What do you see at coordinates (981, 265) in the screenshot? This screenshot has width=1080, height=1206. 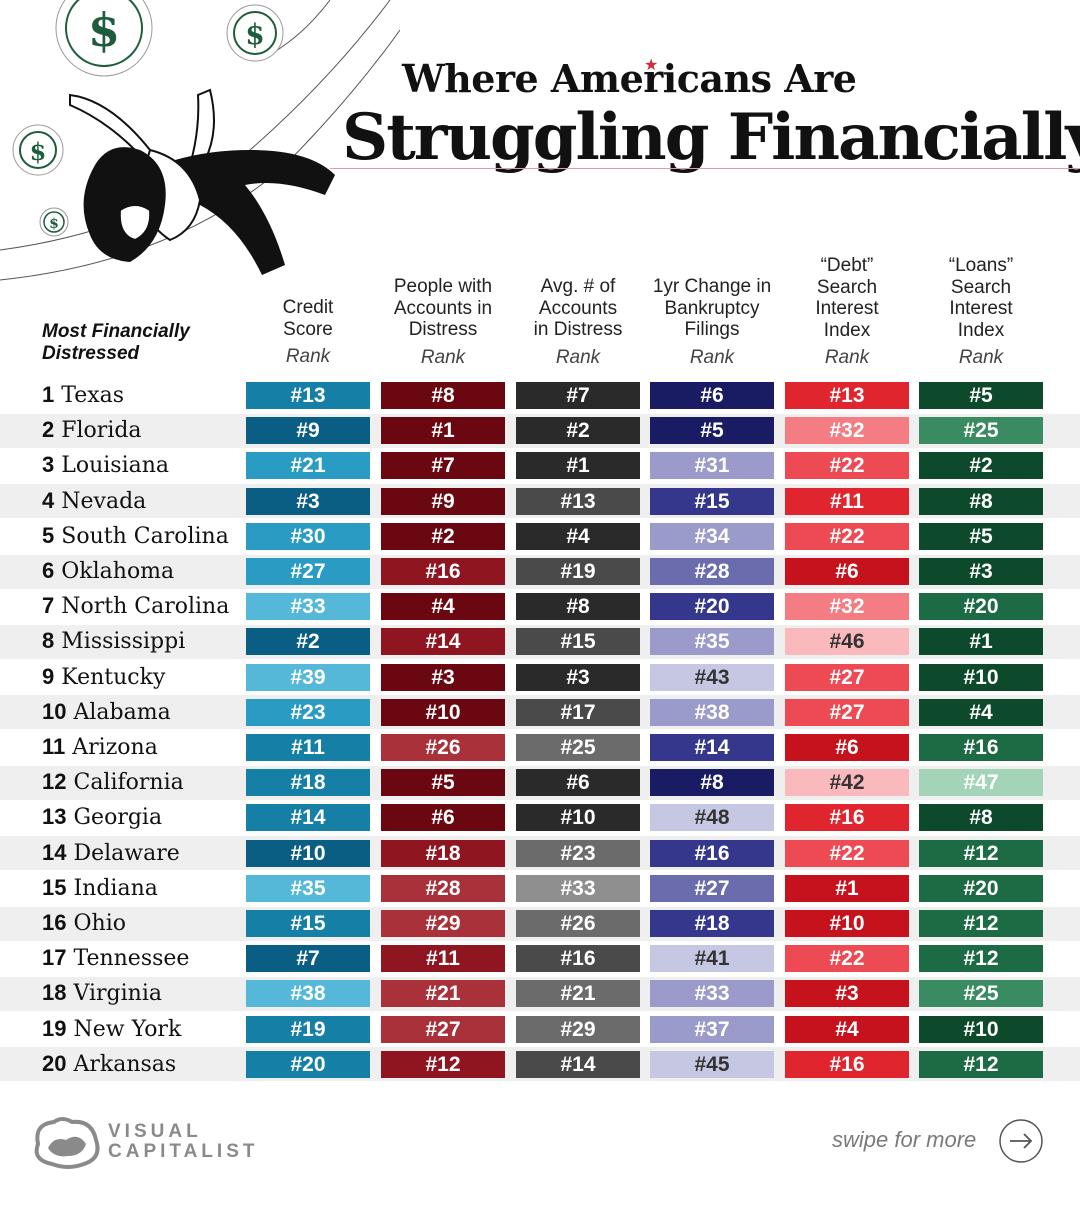 I see `column-header-text: “Loans”` at bounding box center [981, 265].